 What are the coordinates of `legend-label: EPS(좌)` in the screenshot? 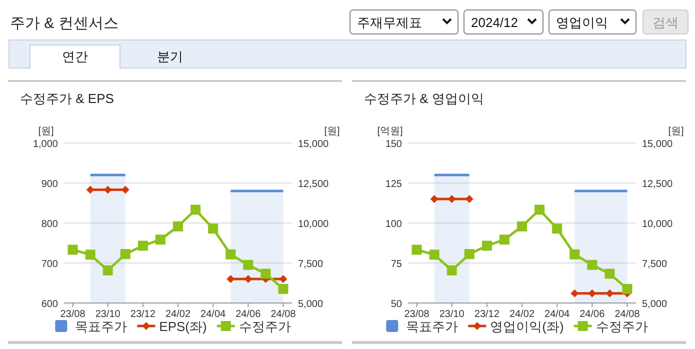 It's located at (183, 326).